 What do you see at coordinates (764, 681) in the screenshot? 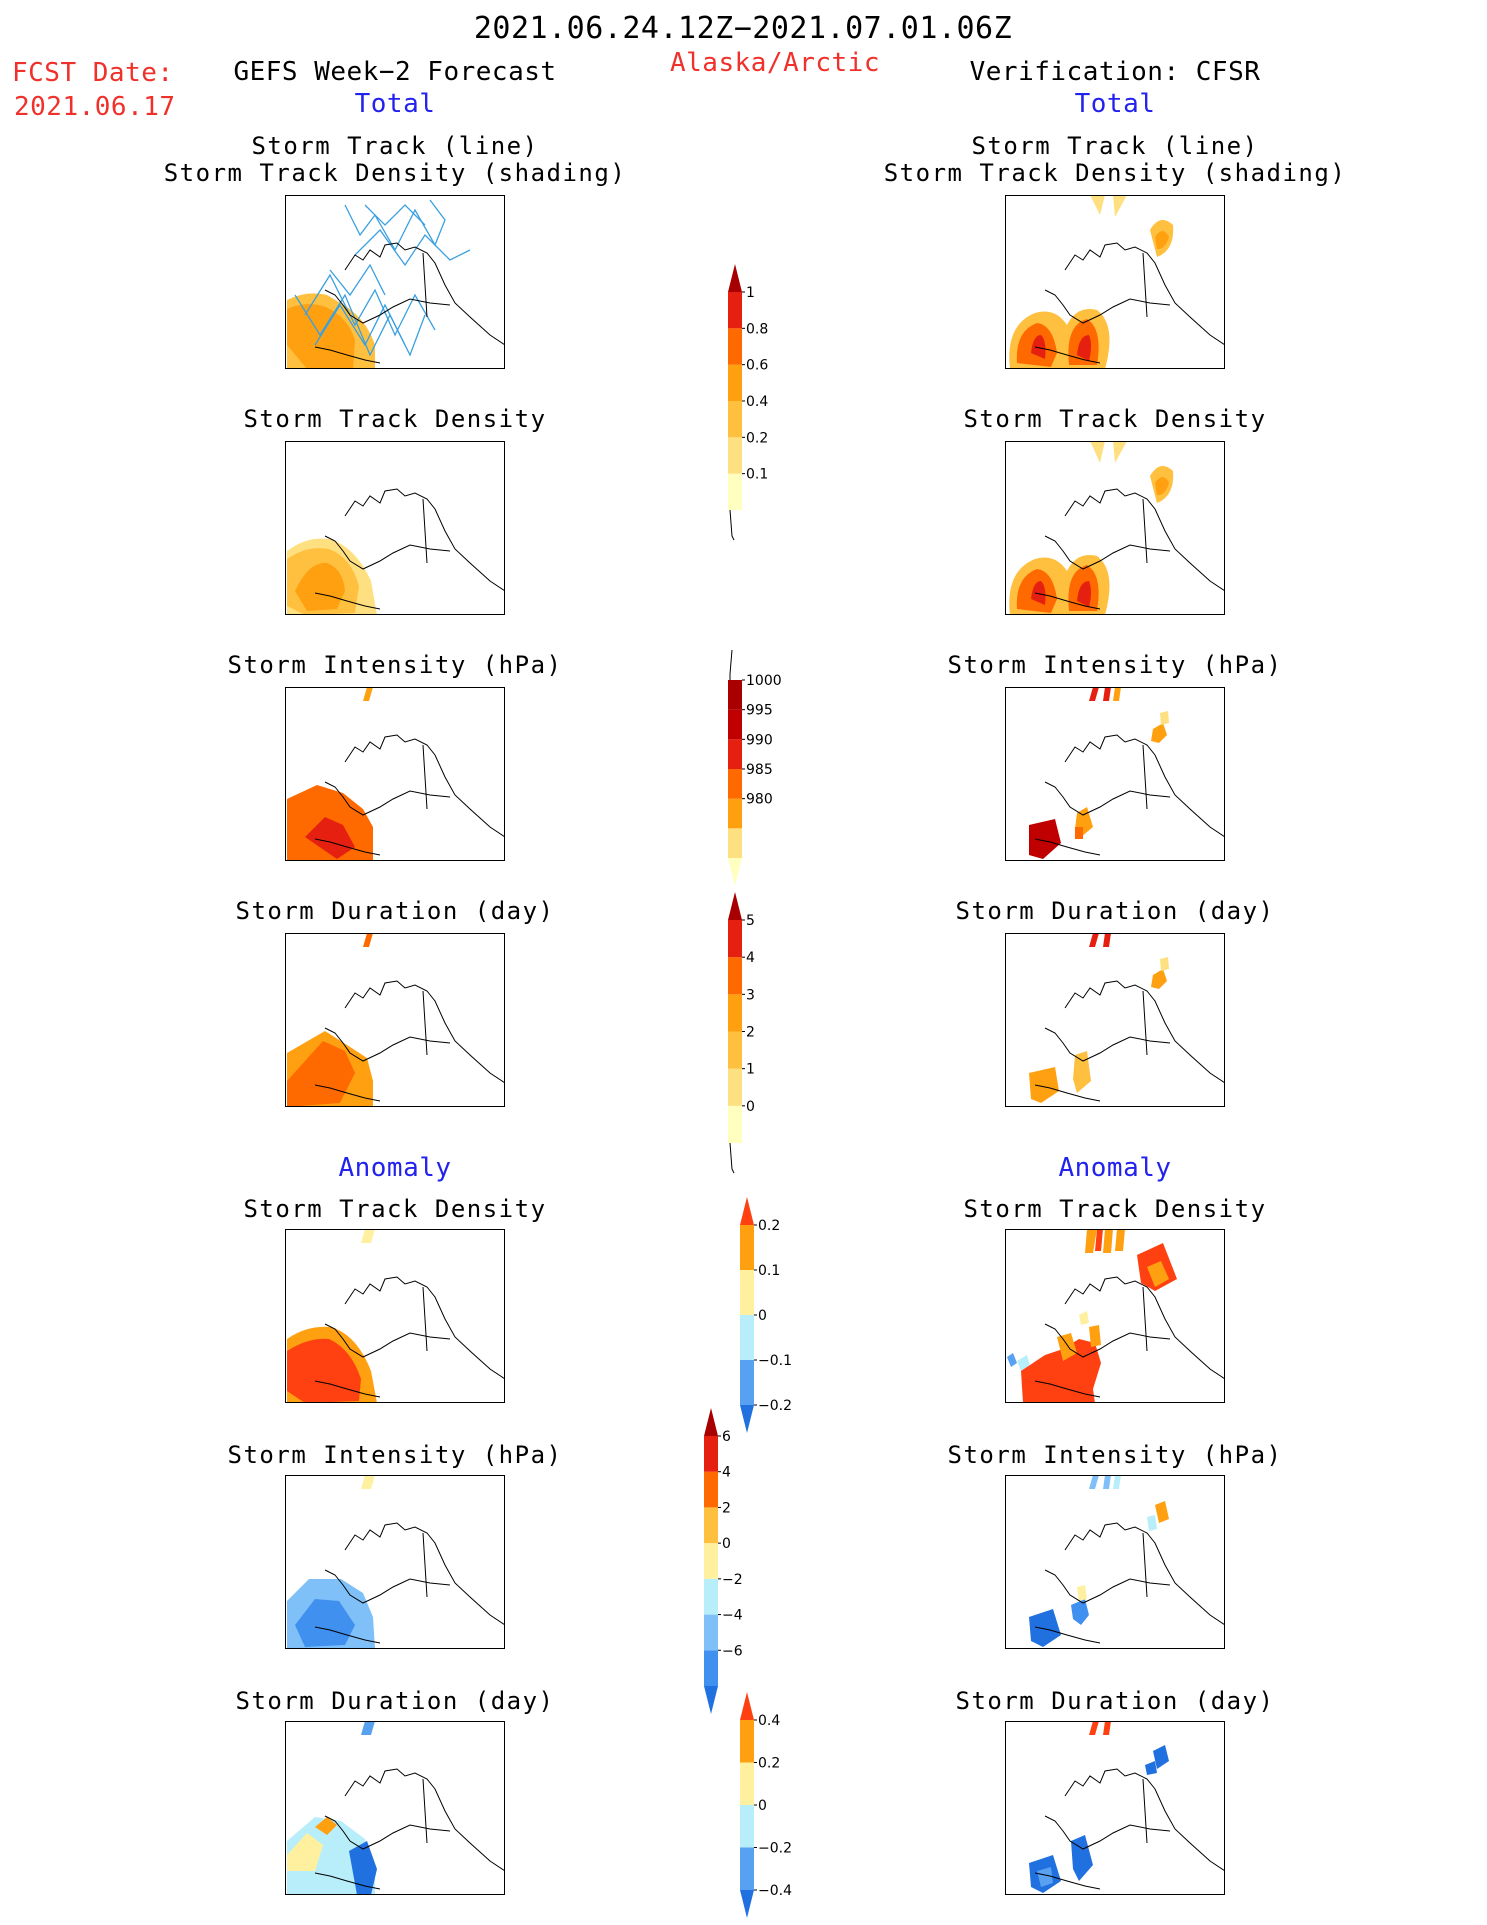
I see `colorbar-tick-label: 1000` at bounding box center [764, 681].